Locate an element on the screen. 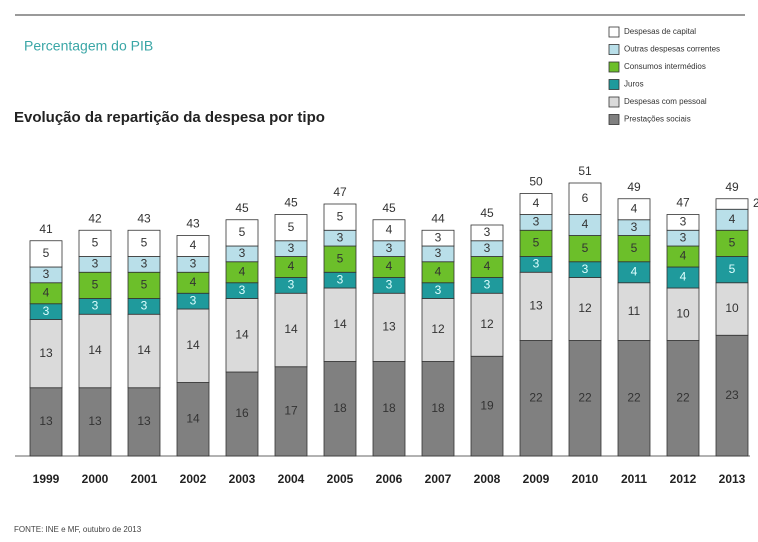 Image resolution: width=758 pixels, height=542 pixels. value-label: 6 is located at coordinates (585, 198).